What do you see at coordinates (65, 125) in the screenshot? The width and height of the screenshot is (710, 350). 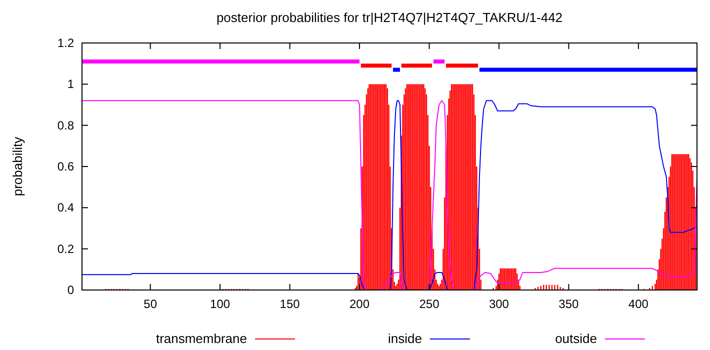 I see `y-tick-label: 0.8` at bounding box center [65, 125].